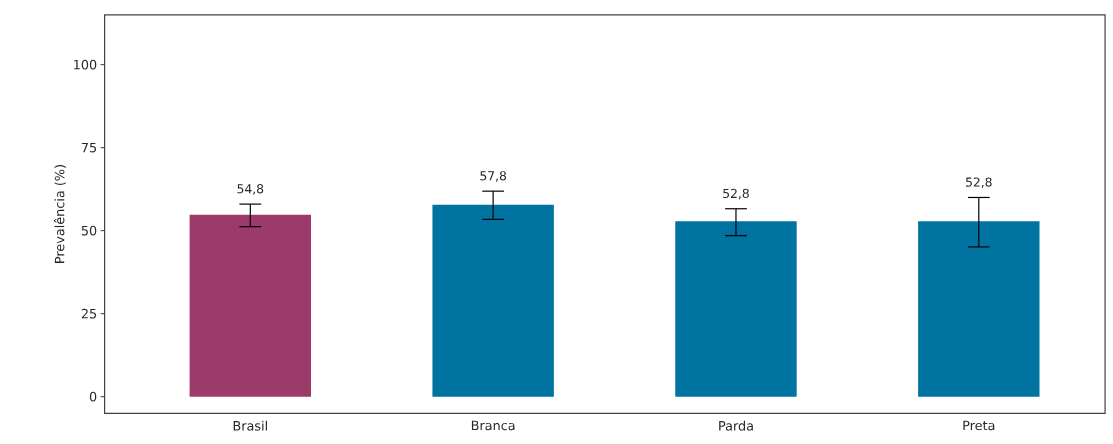  I want to click on y-tick-label: 100, so click(85, 64).